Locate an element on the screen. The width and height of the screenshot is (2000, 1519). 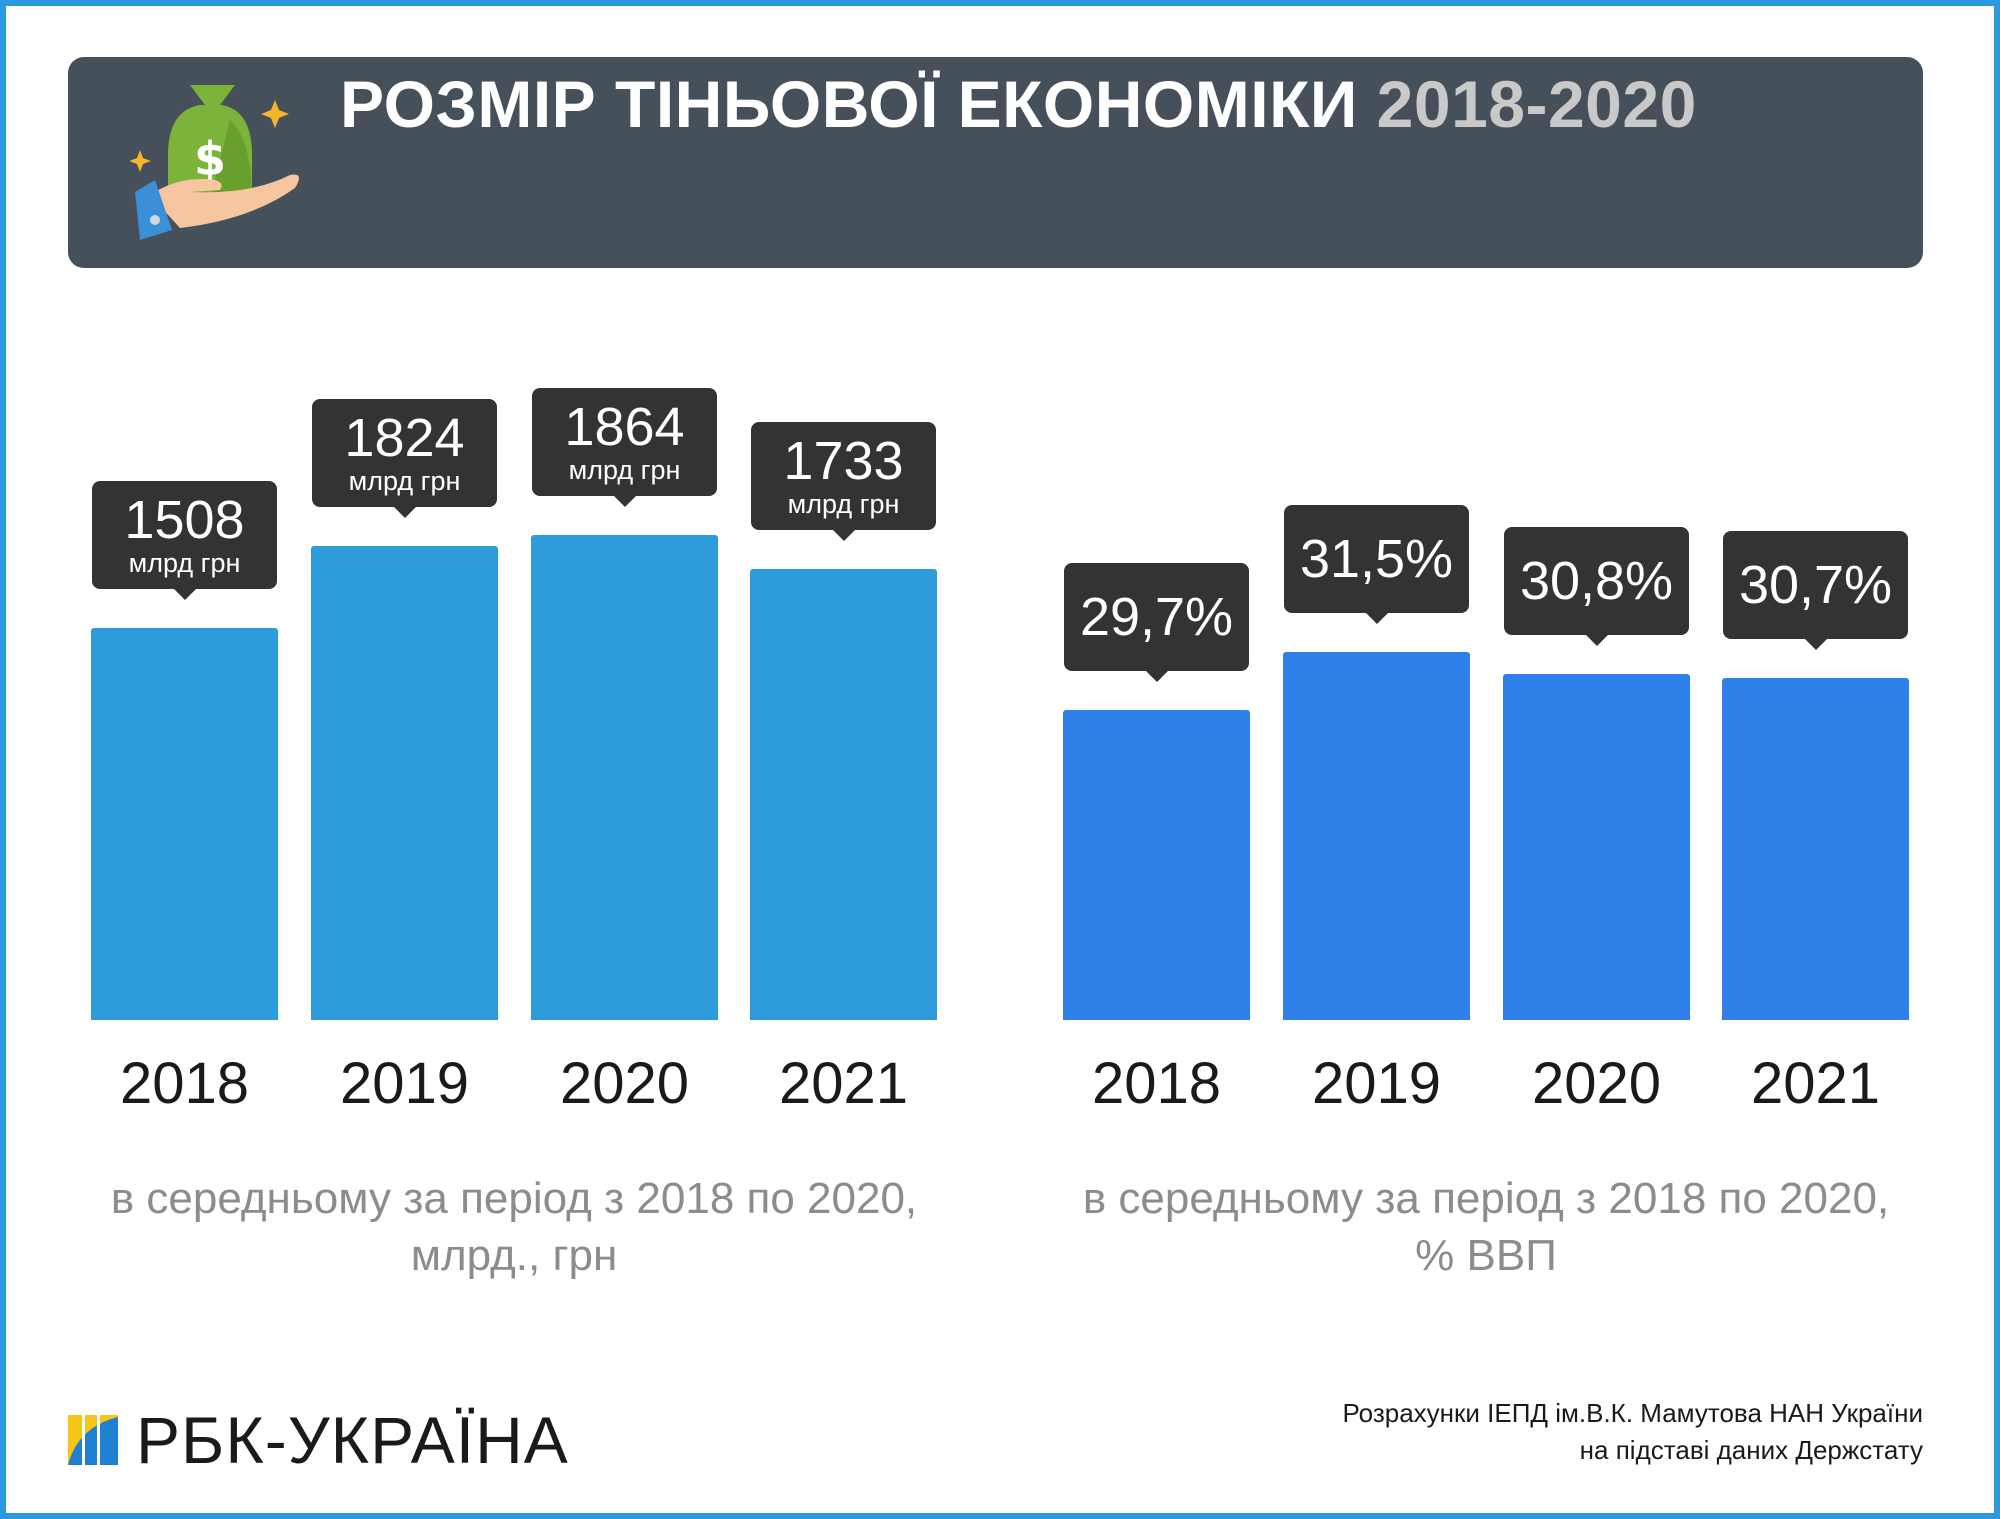
title-main: РОЗМІР ТІНЬОВОЇ ЕКОНОМІКИ is located at coordinates (849, 104).